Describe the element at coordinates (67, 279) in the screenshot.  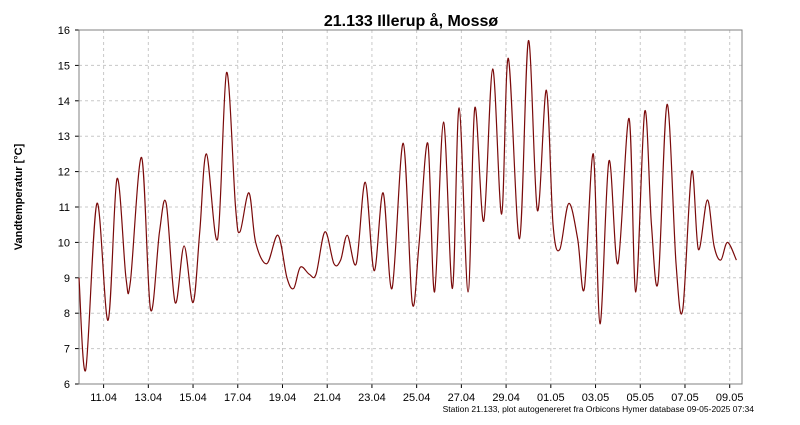
I see `y-tick-label: 9` at that location.